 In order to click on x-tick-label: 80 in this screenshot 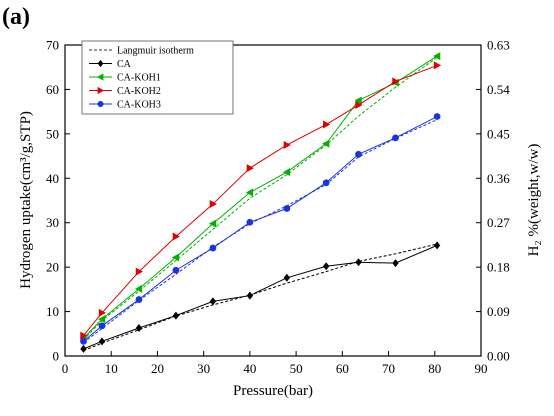, I will do `click(434, 368)`.